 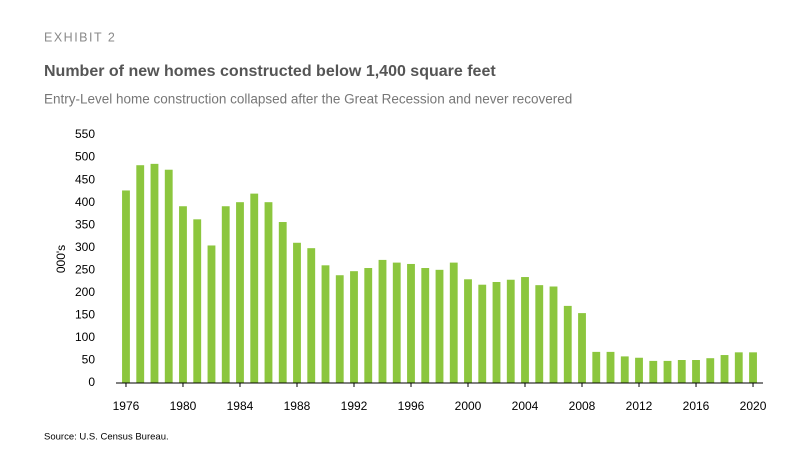 What do you see at coordinates (582, 406) in the screenshot?
I see `x-tick-label: 2008` at bounding box center [582, 406].